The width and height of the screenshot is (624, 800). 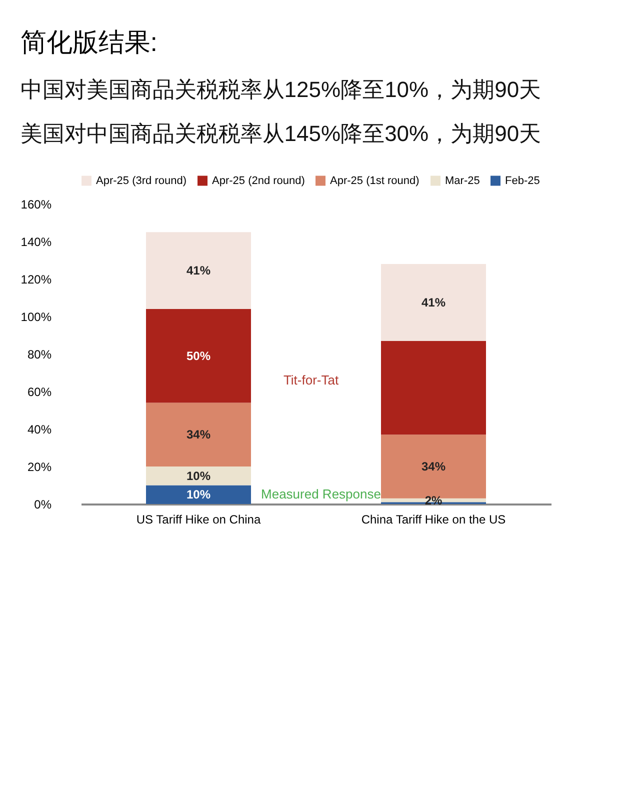 What do you see at coordinates (141, 180) in the screenshot?
I see `legend-label: Apr-25 (3rd round)` at bounding box center [141, 180].